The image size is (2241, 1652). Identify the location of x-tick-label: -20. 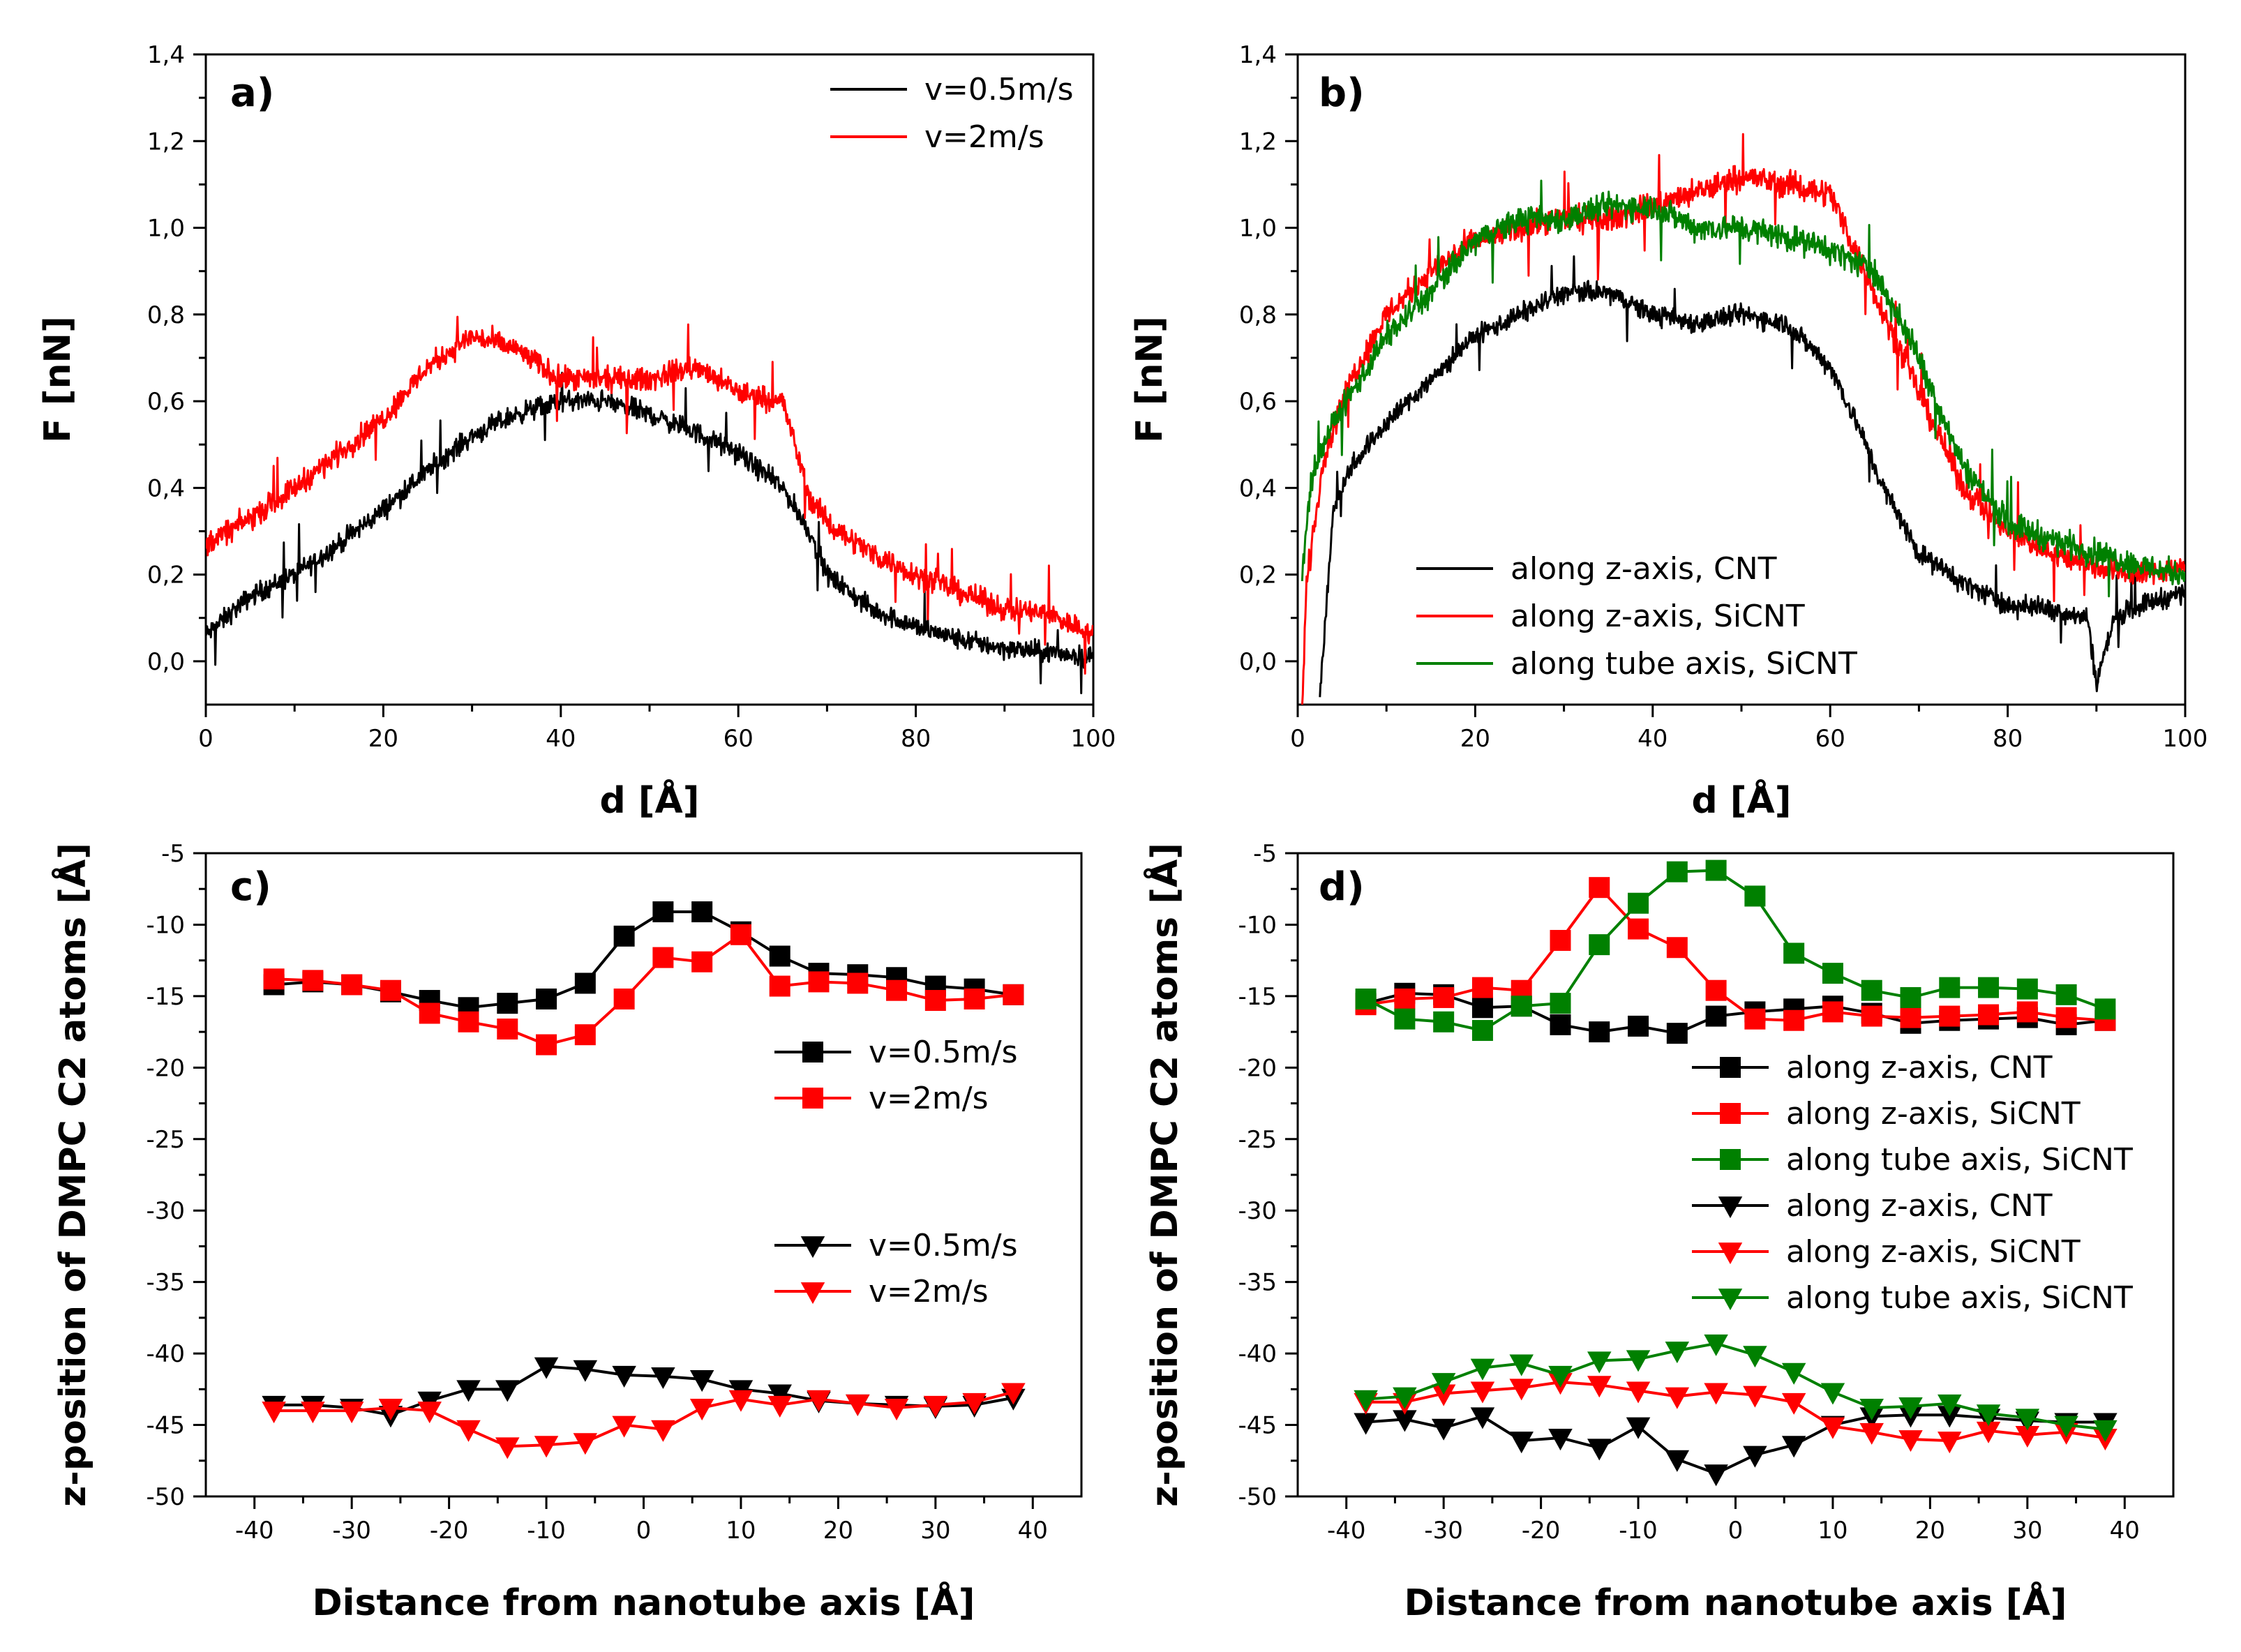
(1541, 1531).